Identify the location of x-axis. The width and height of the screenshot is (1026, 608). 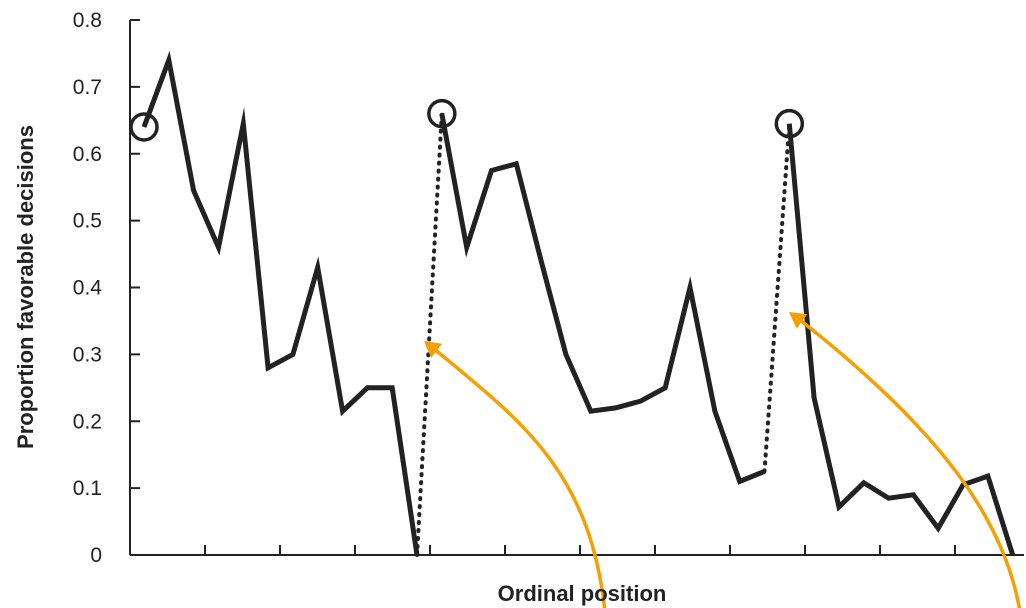
(577, 550).